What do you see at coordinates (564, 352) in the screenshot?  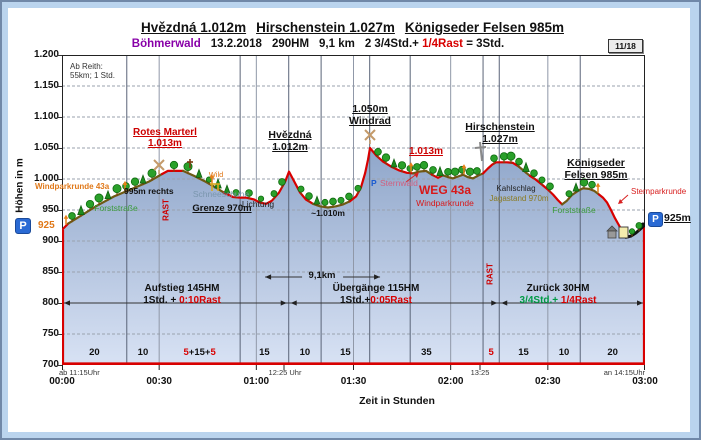 I see `segment-minutes-label: 10` at bounding box center [564, 352].